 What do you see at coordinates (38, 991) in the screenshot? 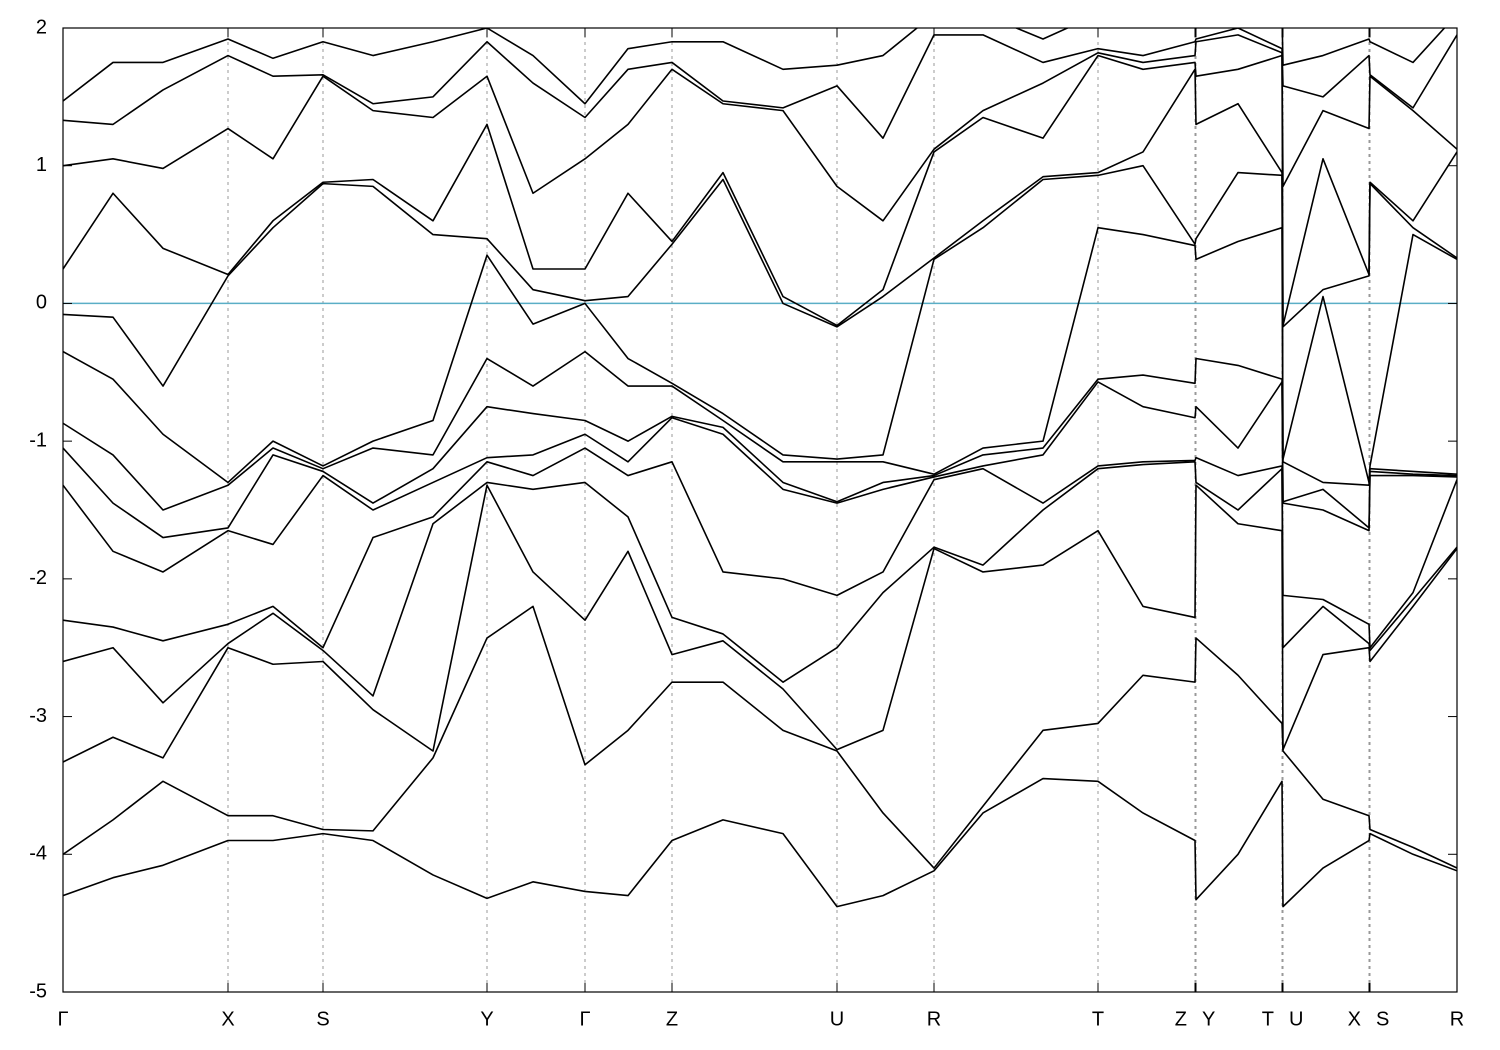
I see `y-tick-label: -5` at bounding box center [38, 991].